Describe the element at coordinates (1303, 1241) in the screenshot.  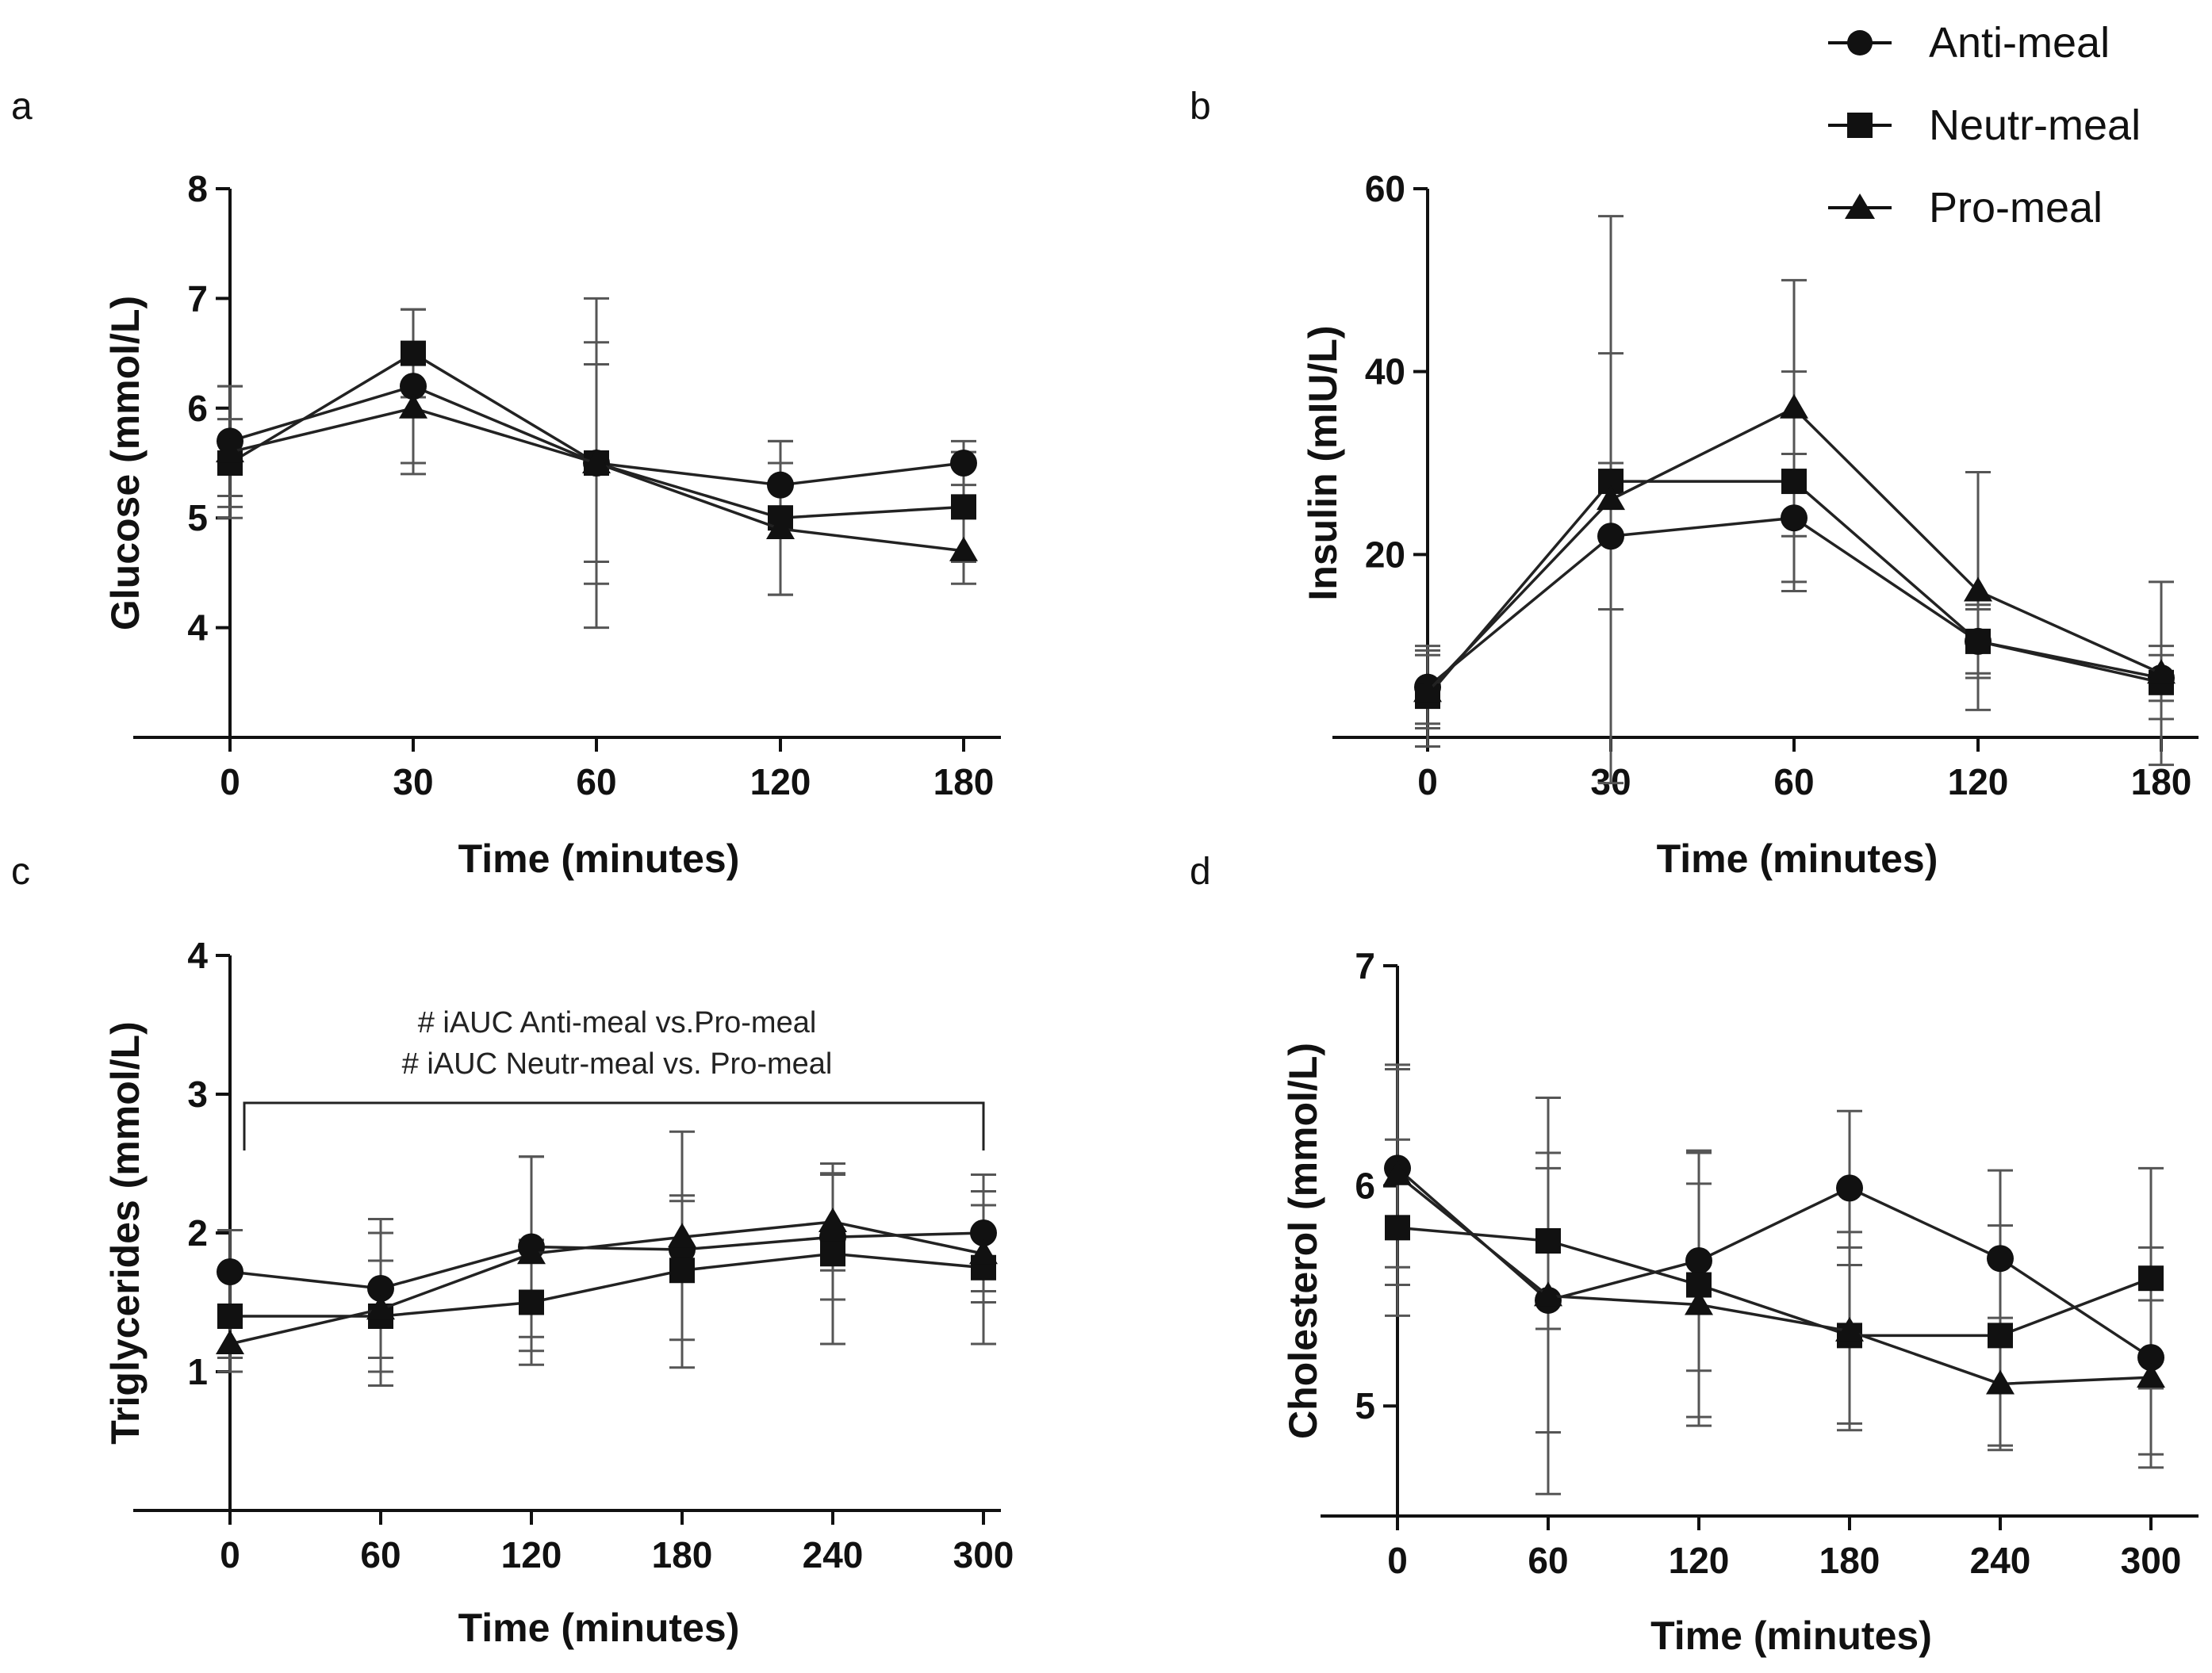
I see `y-axis-title: Cholesterol (mmol/L)` at that location.